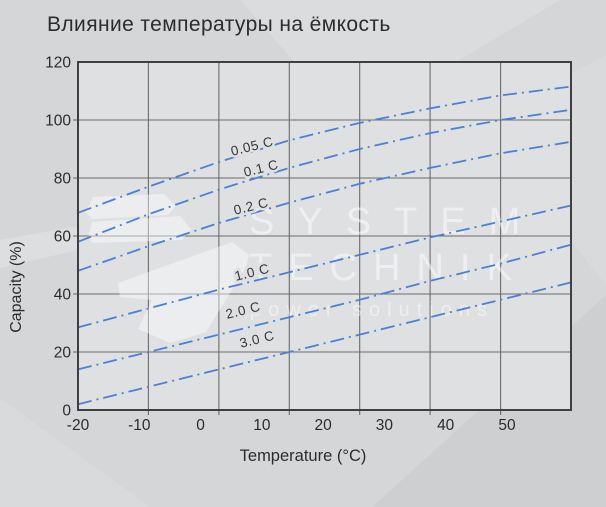 The width and height of the screenshot is (606, 507). I want to click on x-tick-label: 10, so click(262, 425).